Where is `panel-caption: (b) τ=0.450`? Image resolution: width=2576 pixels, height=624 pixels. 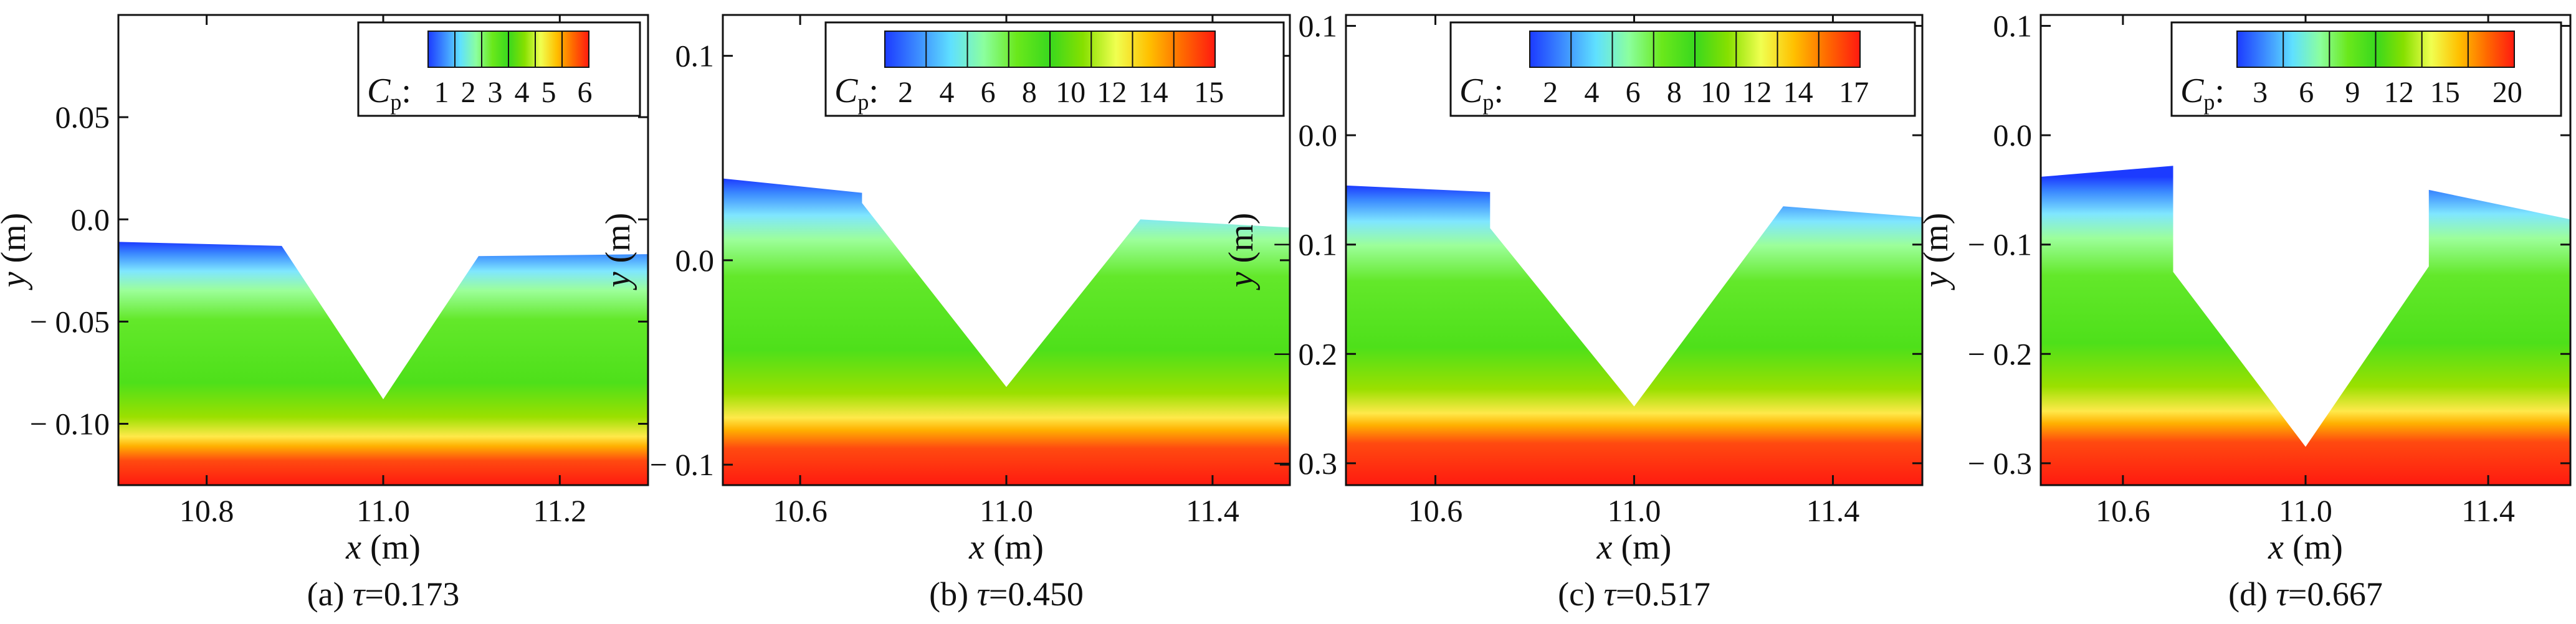
panel-caption: (b) τ=0.450 is located at coordinates (1007, 594).